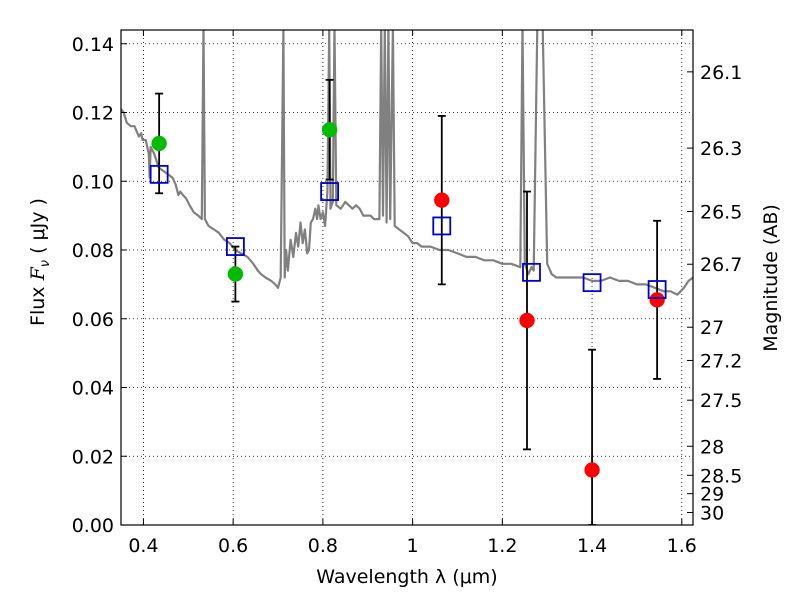 The width and height of the screenshot is (800, 600). I want to click on x-tick-label: 1.2, so click(502, 546).